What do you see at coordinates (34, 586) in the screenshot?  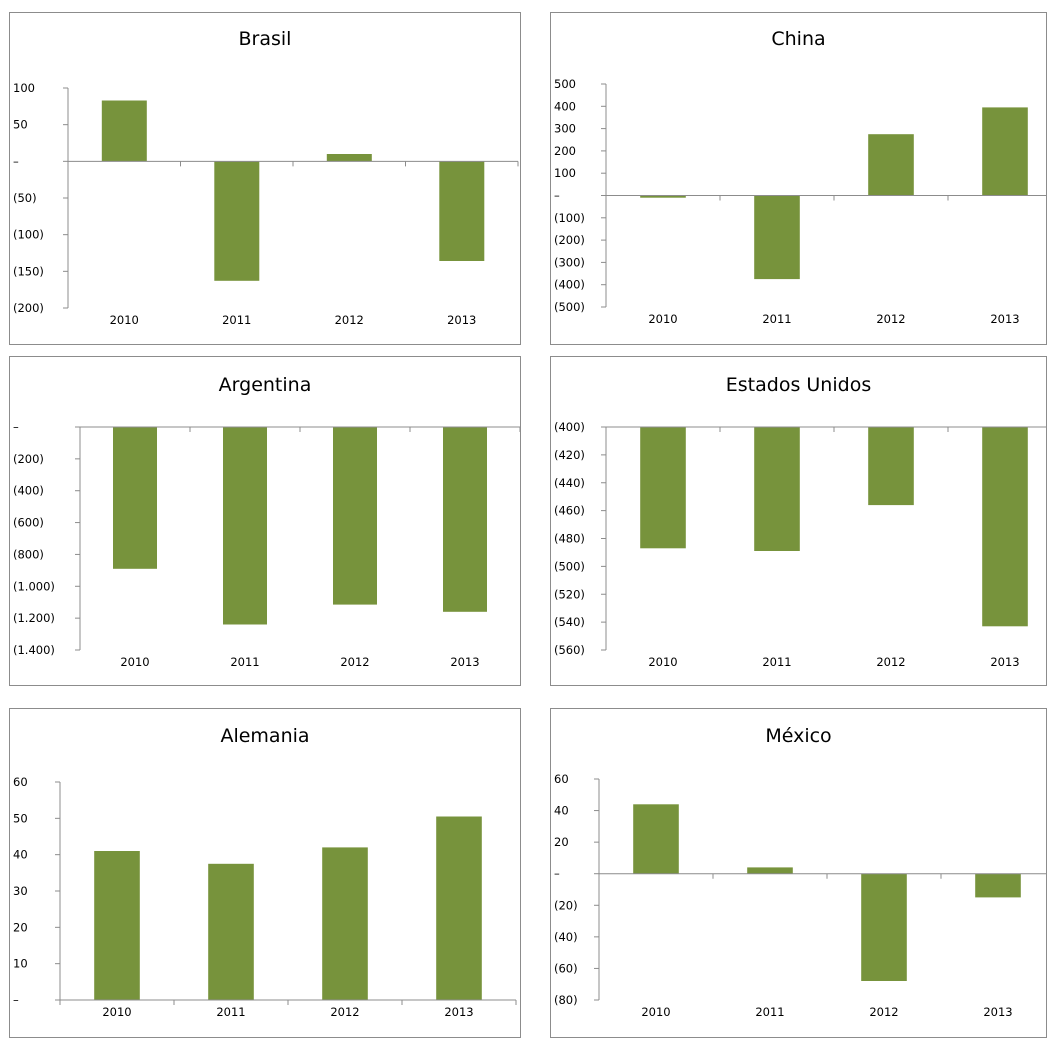 I see `y-tick-label: (1.000)` at bounding box center [34, 586].